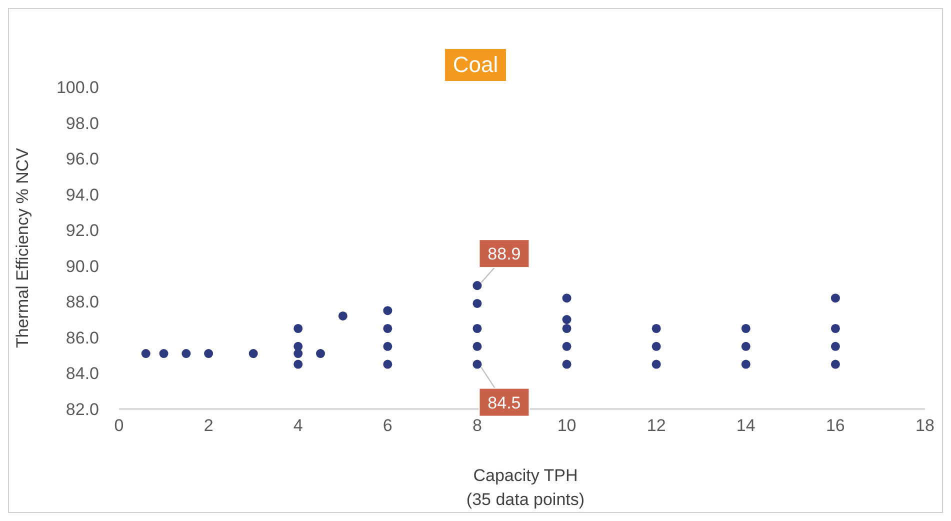  Describe the element at coordinates (504, 402) in the screenshot. I see `annotation: 84.5` at that location.